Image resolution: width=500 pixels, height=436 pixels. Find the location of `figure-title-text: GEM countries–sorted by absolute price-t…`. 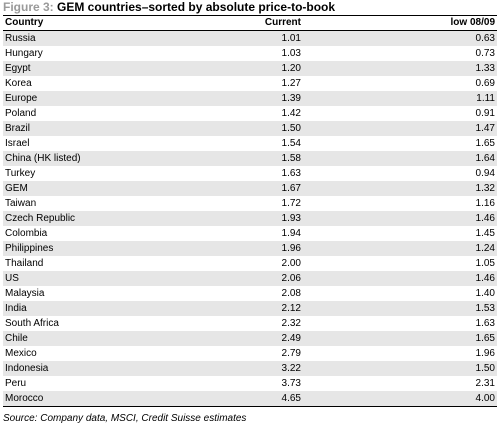

figure-title-text: GEM countries–sorted by absolute price-t… is located at coordinates (196, 7).